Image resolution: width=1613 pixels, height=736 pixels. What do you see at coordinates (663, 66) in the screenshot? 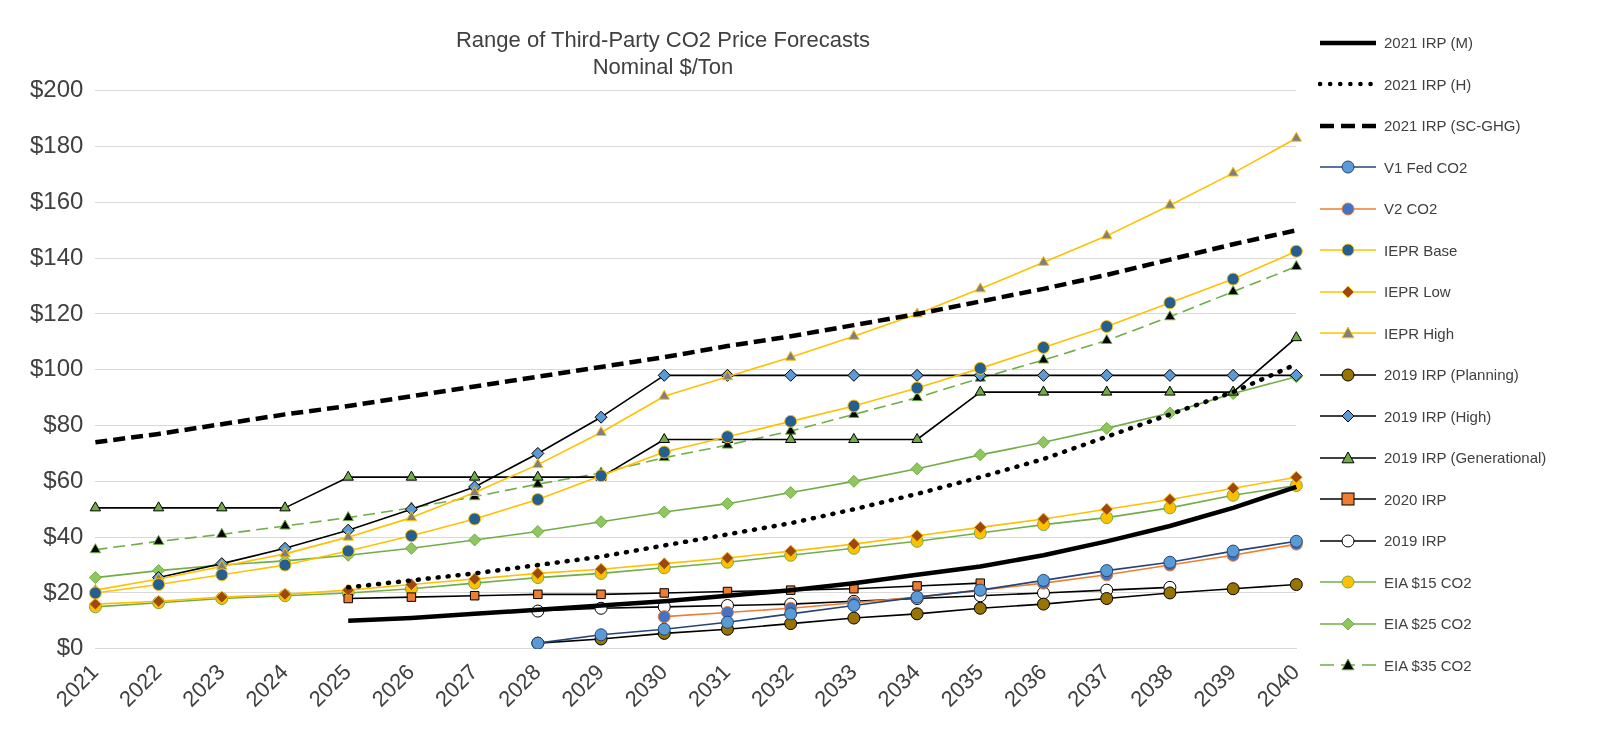
I see `chart-subtitle: Nominal $/Ton` at bounding box center [663, 66].